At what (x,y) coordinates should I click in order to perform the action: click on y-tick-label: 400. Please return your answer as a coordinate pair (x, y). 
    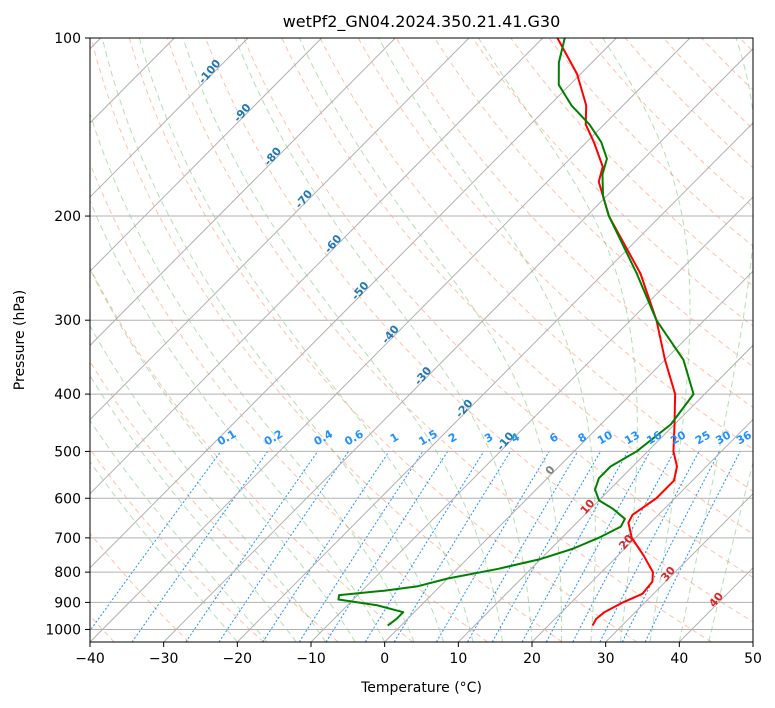
    Looking at the image, I should click on (67, 395).